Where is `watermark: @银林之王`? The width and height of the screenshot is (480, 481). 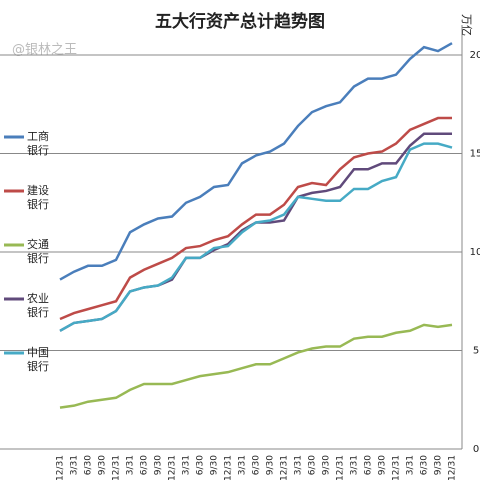 watermark: @银林之王 is located at coordinates (44, 50).